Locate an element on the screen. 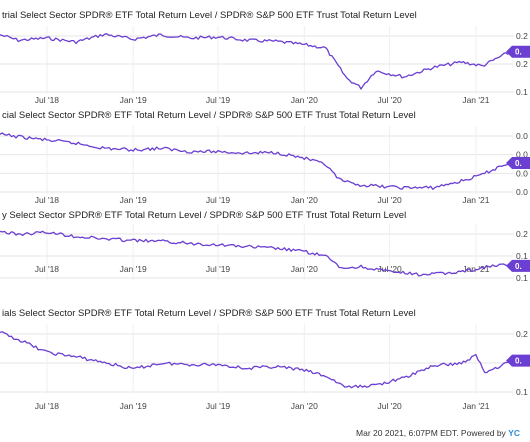  ycharts-logo-text: YC is located at coordinates (514, 433).